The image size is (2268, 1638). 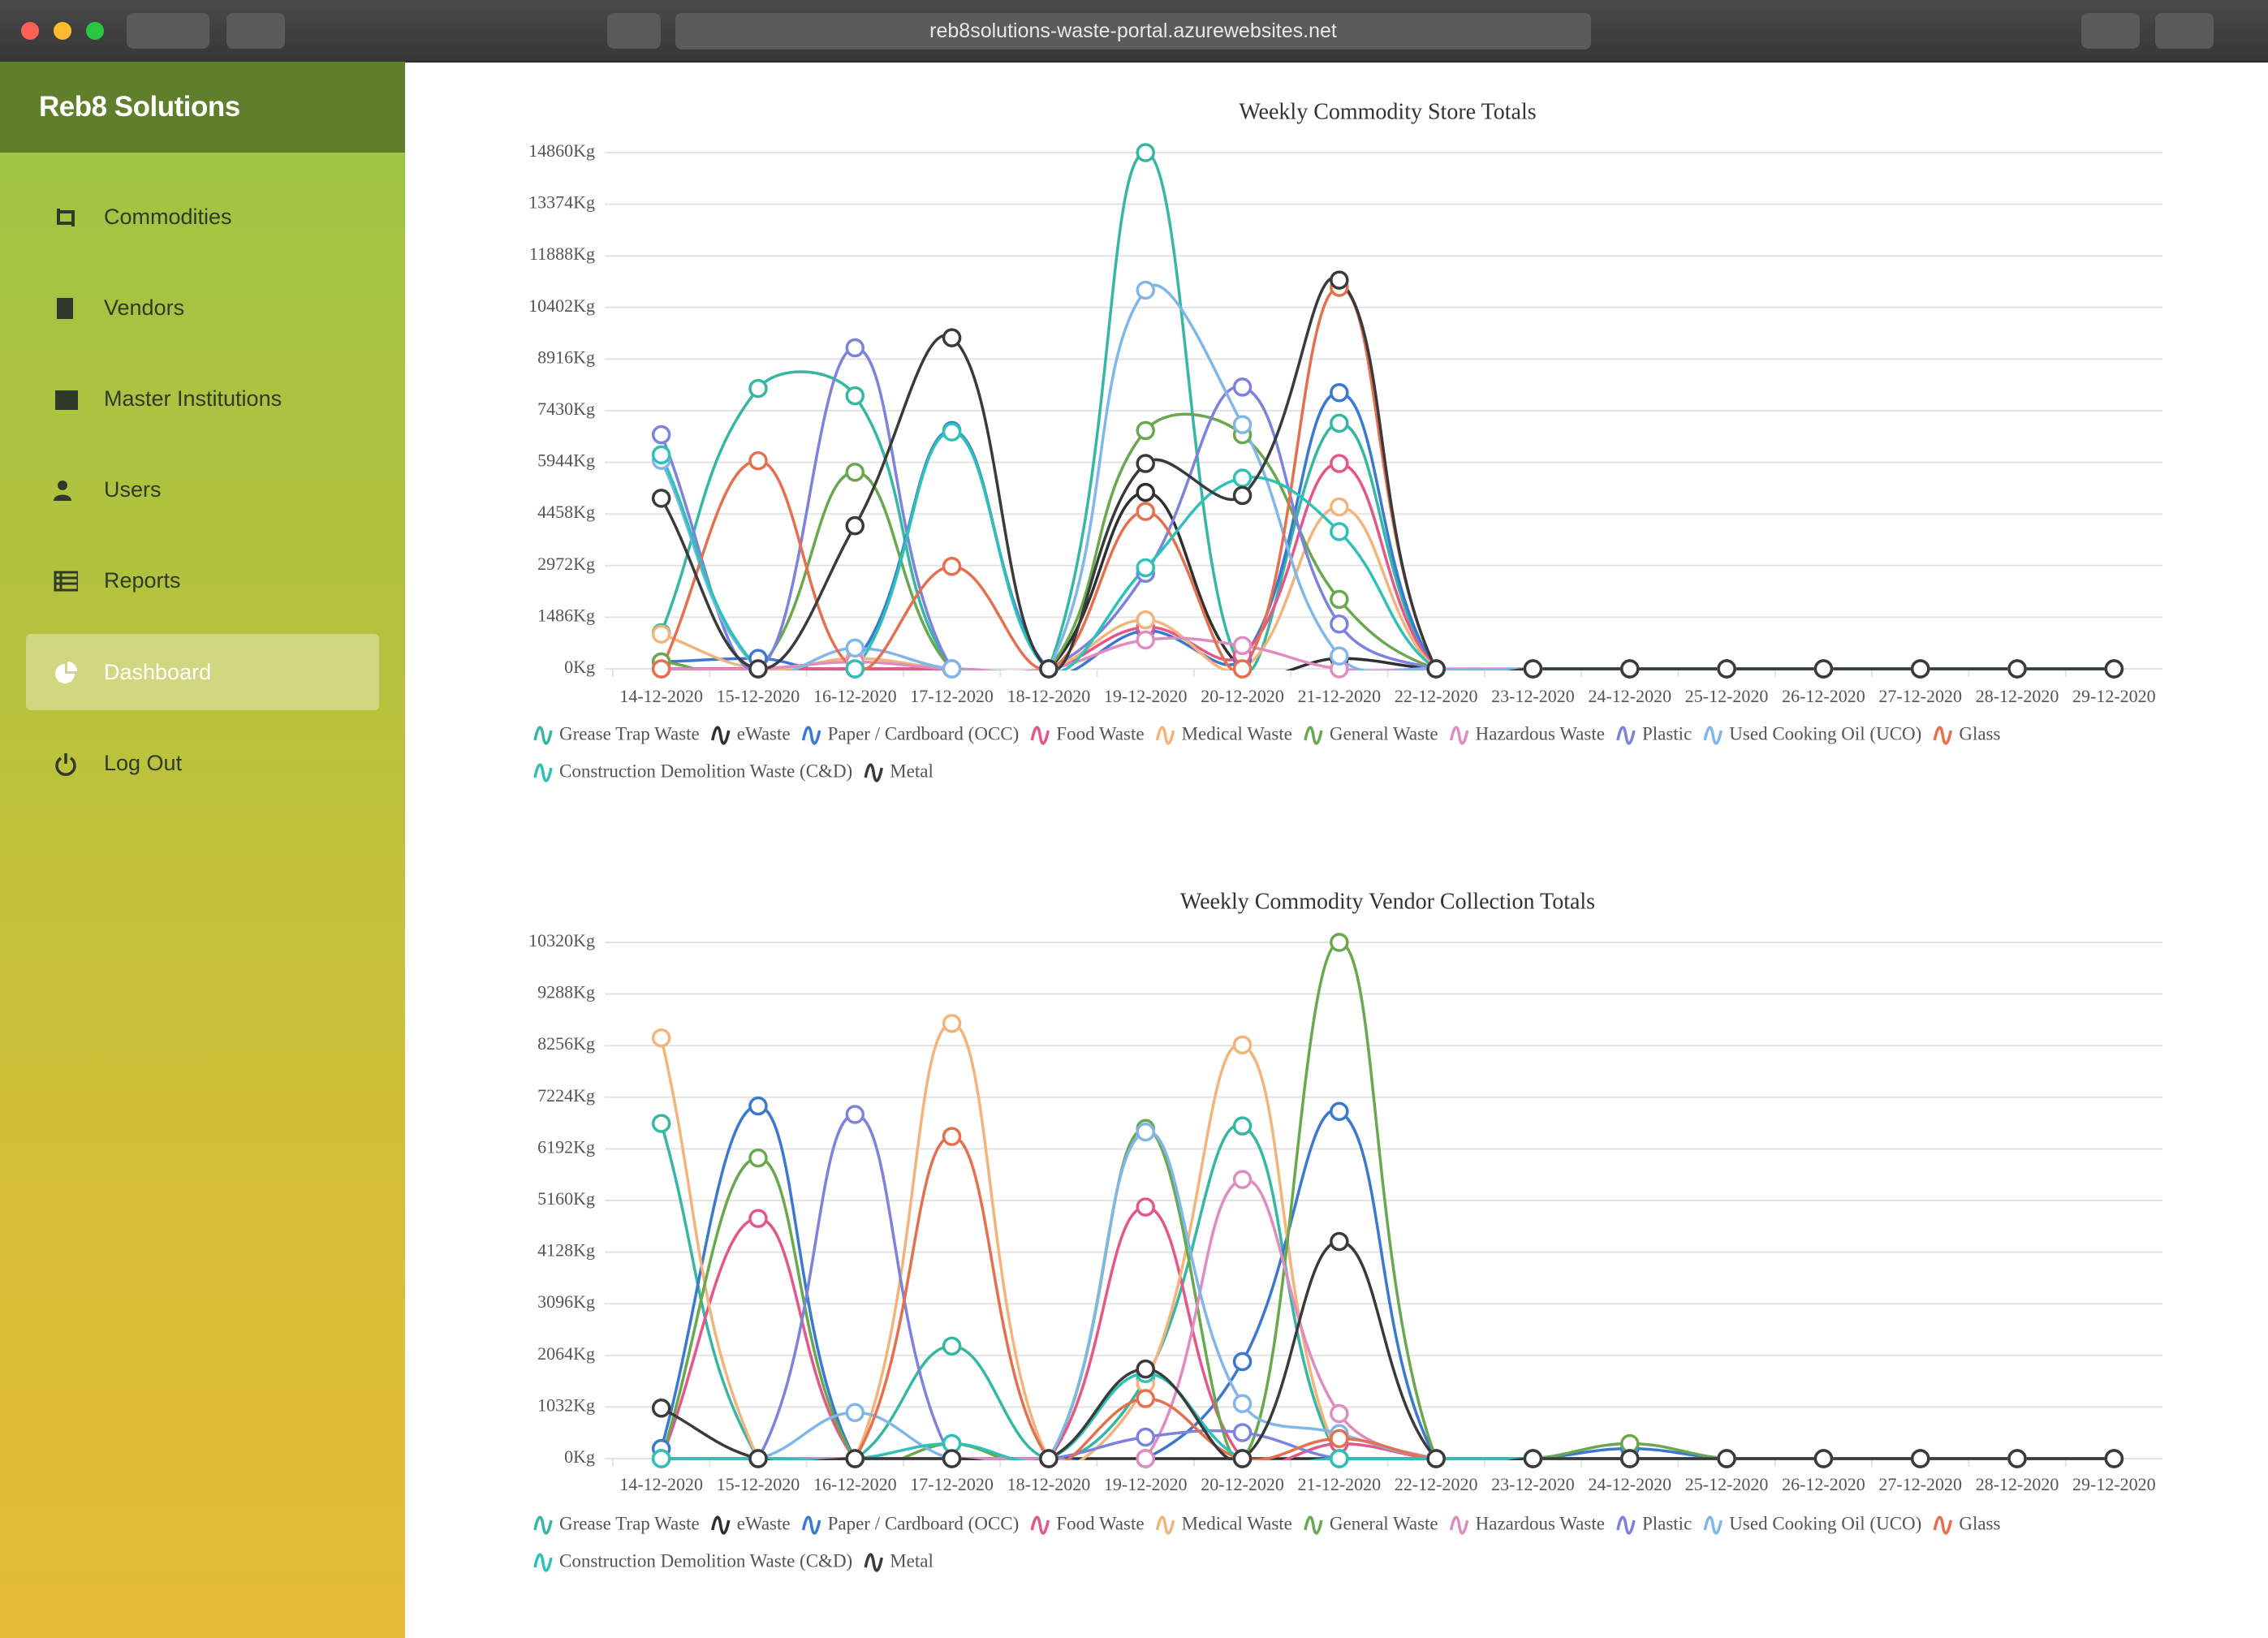 I want to click on minimize-button, so click(x=63, y=31).